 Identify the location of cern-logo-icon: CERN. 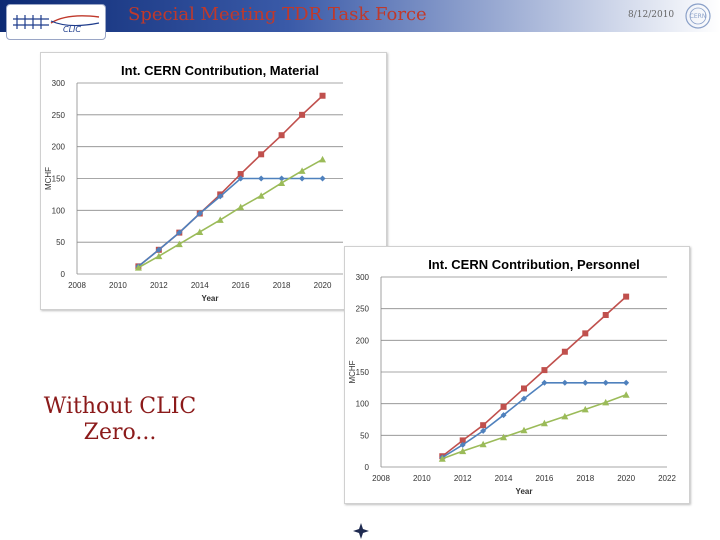
(698, 16).